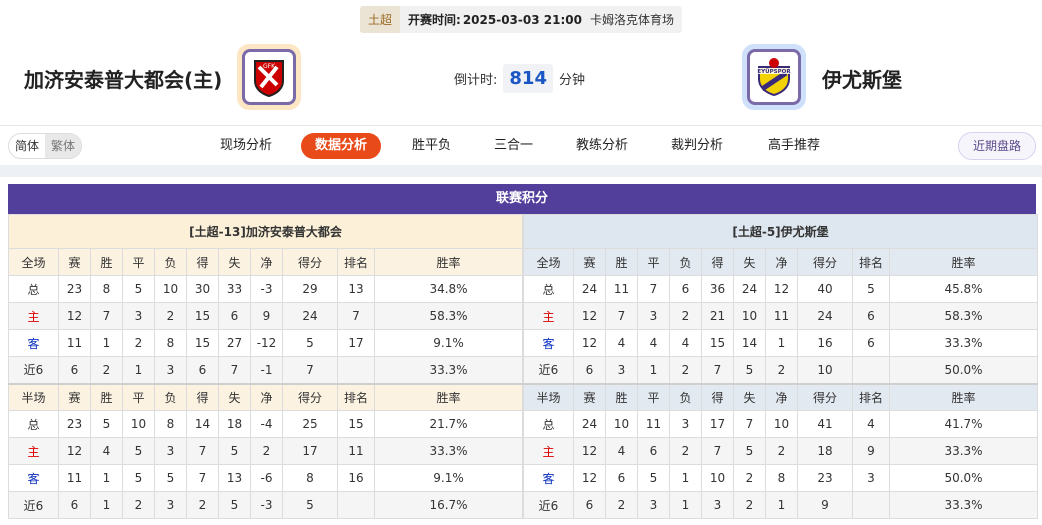 The width and height of the screenshot is (1042, 525). Describe the element at coordinates (265, 231) in the screenshot. I see `team-standing-label: [土超-13]加济安泰普大都会` at that location.